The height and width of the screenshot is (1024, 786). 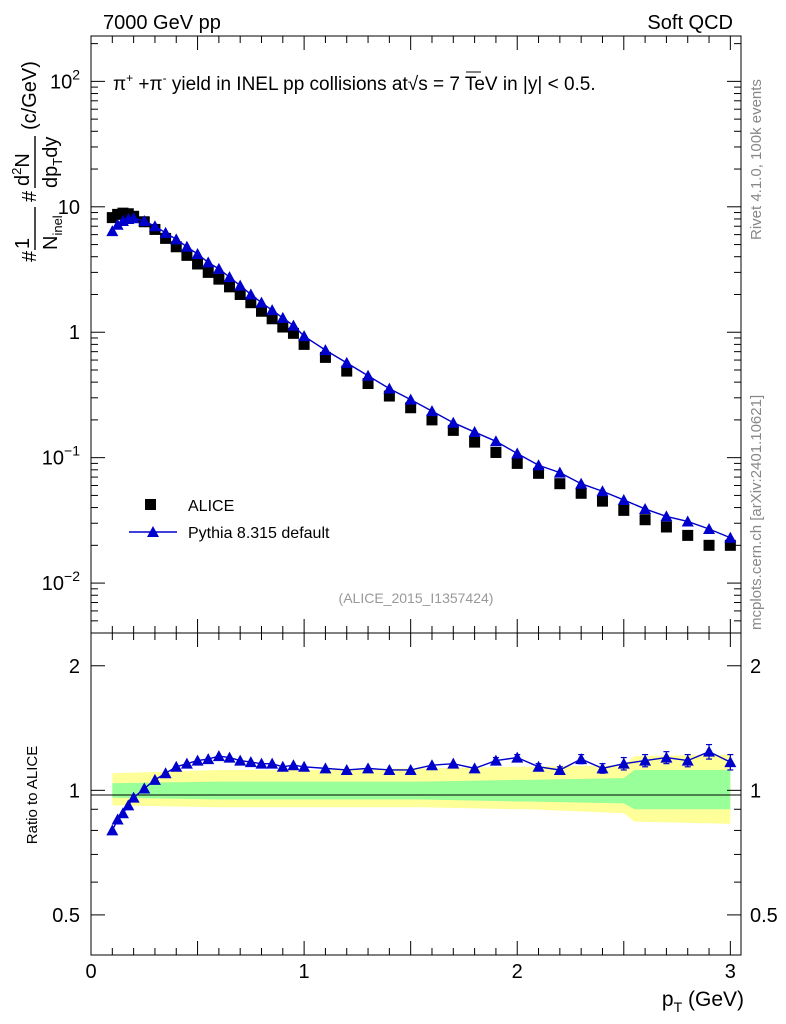 What do you see at coordinates (756, 512) in the screenshot?
I see `mcplots-label: mcplots.cern.ch [arXiv:2401.10621]` at bounding box center [756, 512].